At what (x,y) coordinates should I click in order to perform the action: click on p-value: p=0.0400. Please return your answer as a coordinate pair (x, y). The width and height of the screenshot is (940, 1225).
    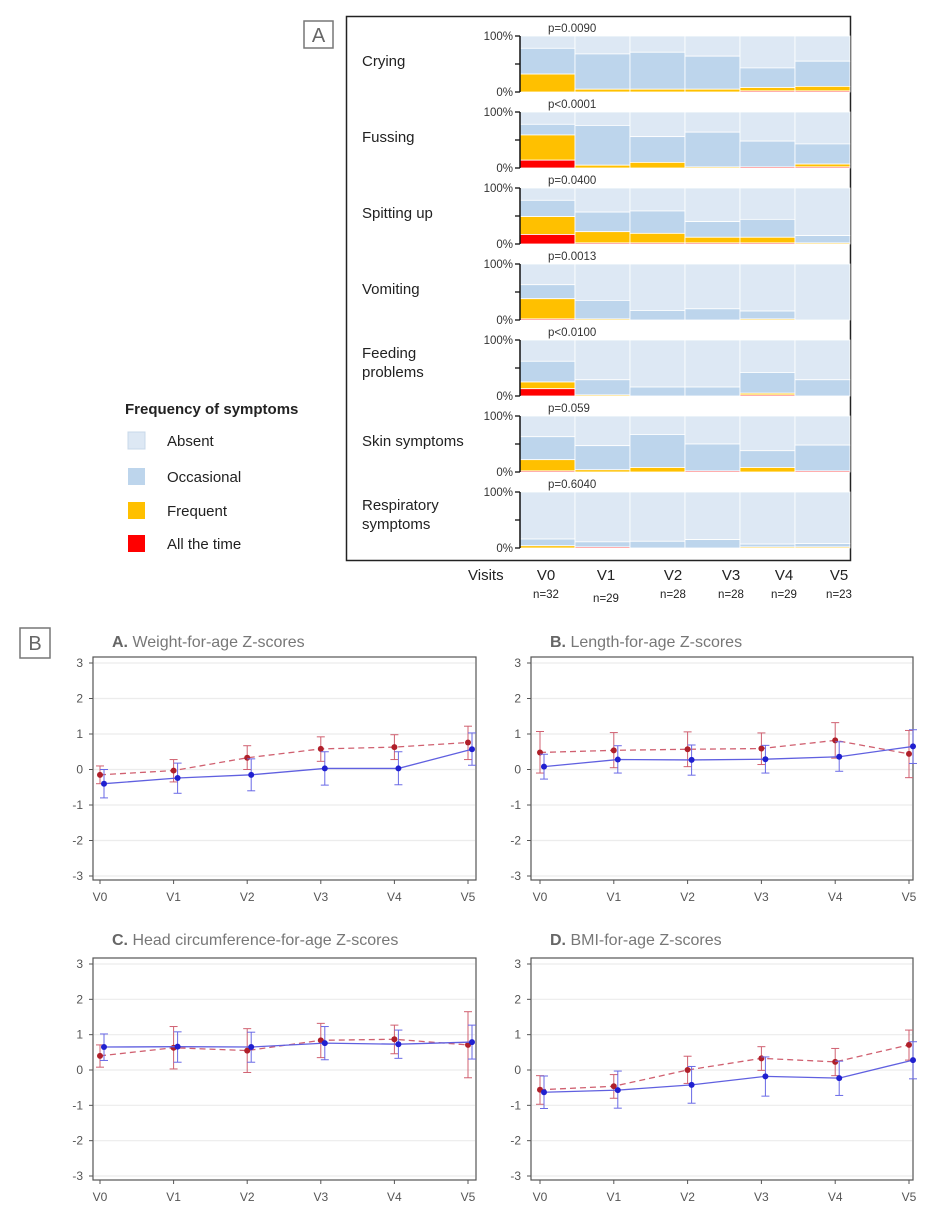
    Looking at the image, I should click on (572, 181).